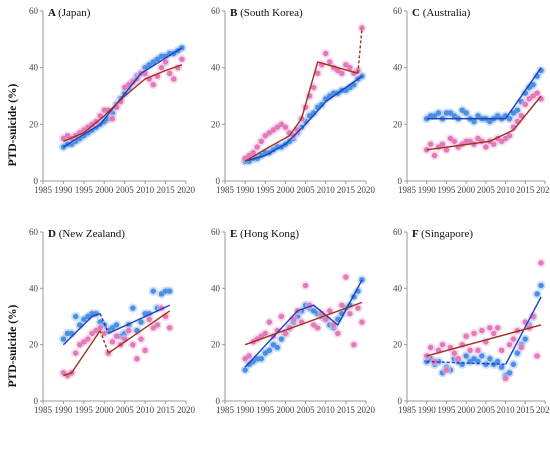  Describe the element at coordinates (43, 190) in the screenshot. I see `panel-a-xtick-label: 1985` at that location.